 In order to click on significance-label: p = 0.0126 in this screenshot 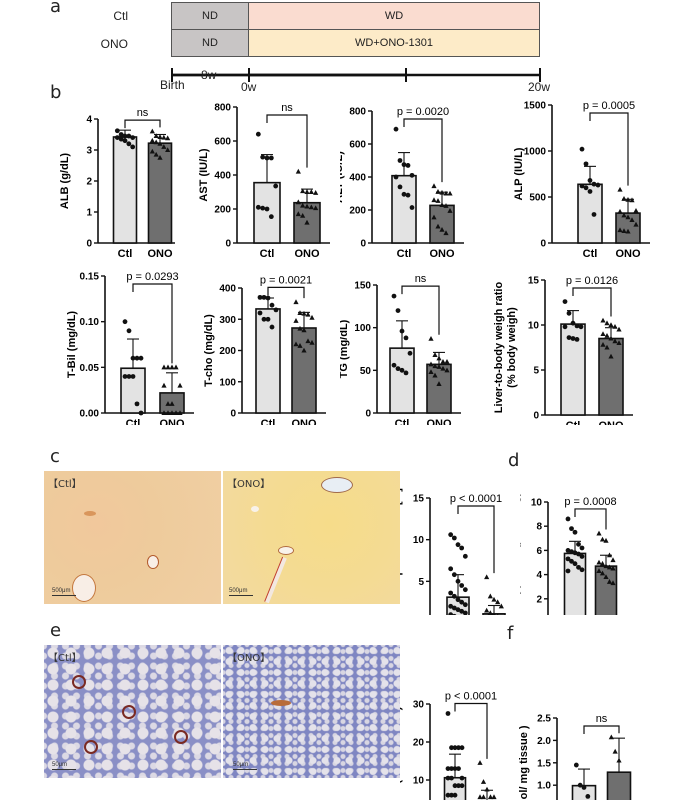, I will do `click(592, 281)`.